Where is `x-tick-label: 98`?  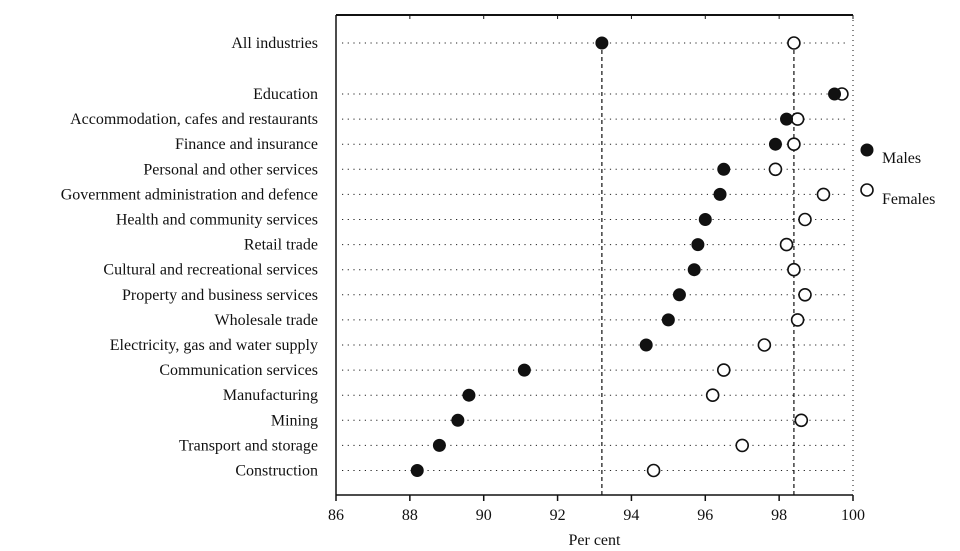
x-tick-label: 98 is located at coordinates (779, 515).